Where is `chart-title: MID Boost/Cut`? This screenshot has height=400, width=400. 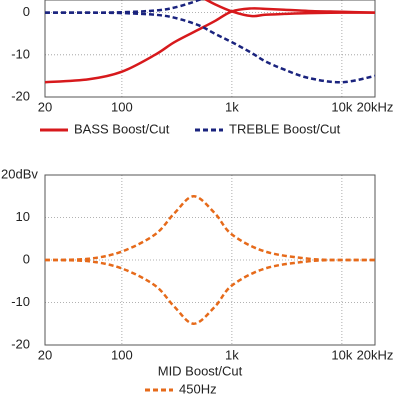
chart-title: MID Boost/Cut is located at coordinates (200, 370).